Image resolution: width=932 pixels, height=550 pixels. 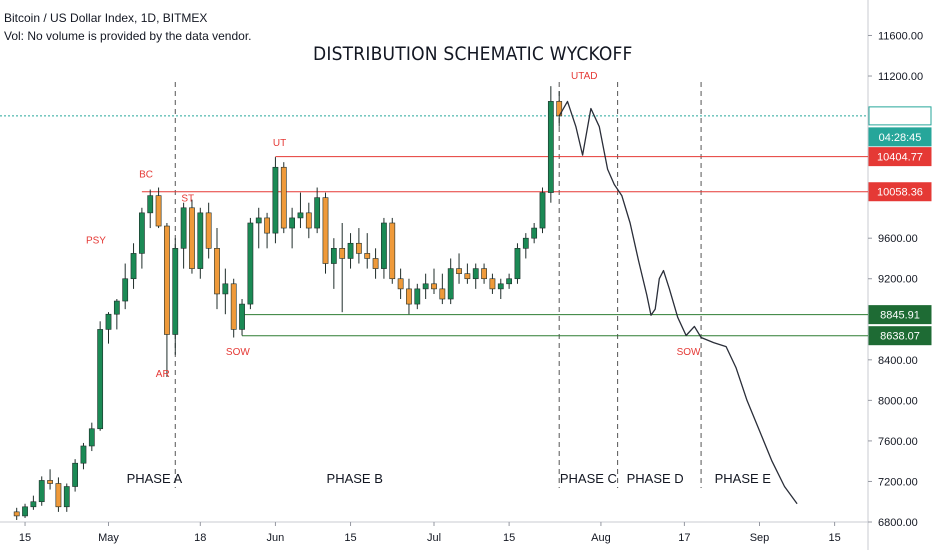 I want to click on y-tick-label: 8000.00, so click(x=898, y=401).